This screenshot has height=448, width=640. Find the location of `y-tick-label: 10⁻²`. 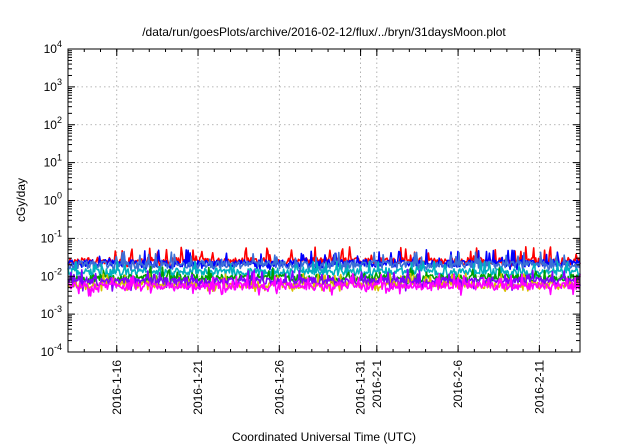

y-tick-label: 10⁻² is located at coordinates (51, 274).